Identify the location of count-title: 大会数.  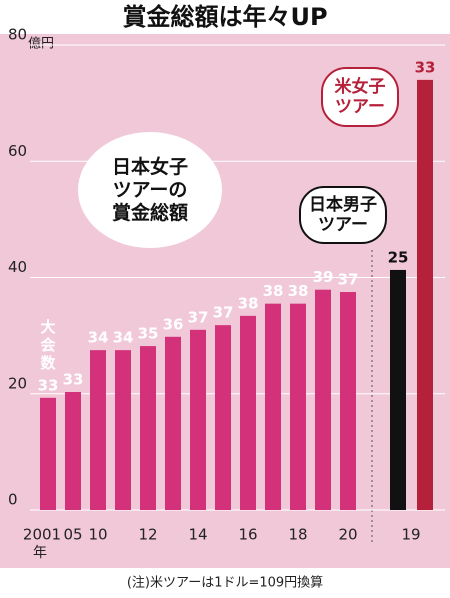
(48, 345).